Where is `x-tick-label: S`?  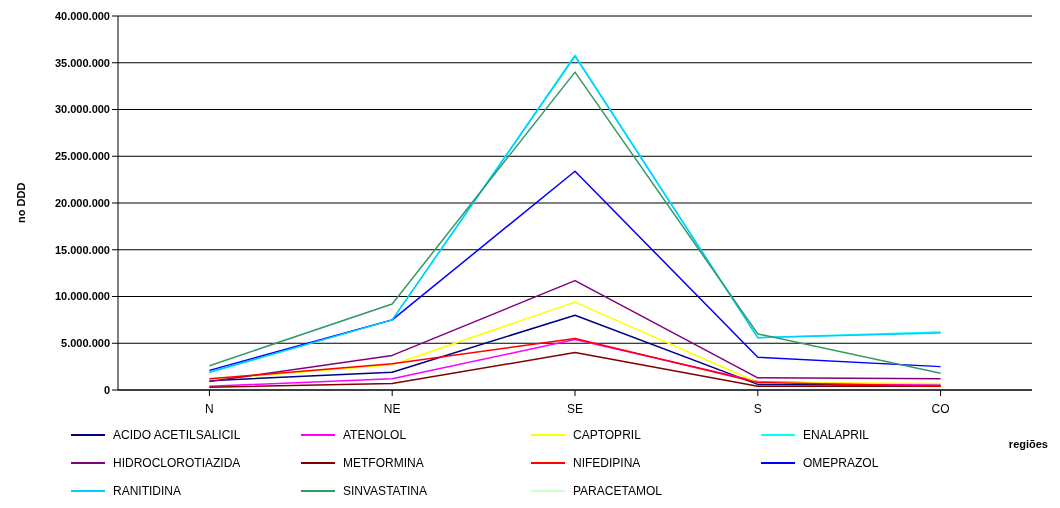 x-tick-label: S is located at coordinates (757, 408).